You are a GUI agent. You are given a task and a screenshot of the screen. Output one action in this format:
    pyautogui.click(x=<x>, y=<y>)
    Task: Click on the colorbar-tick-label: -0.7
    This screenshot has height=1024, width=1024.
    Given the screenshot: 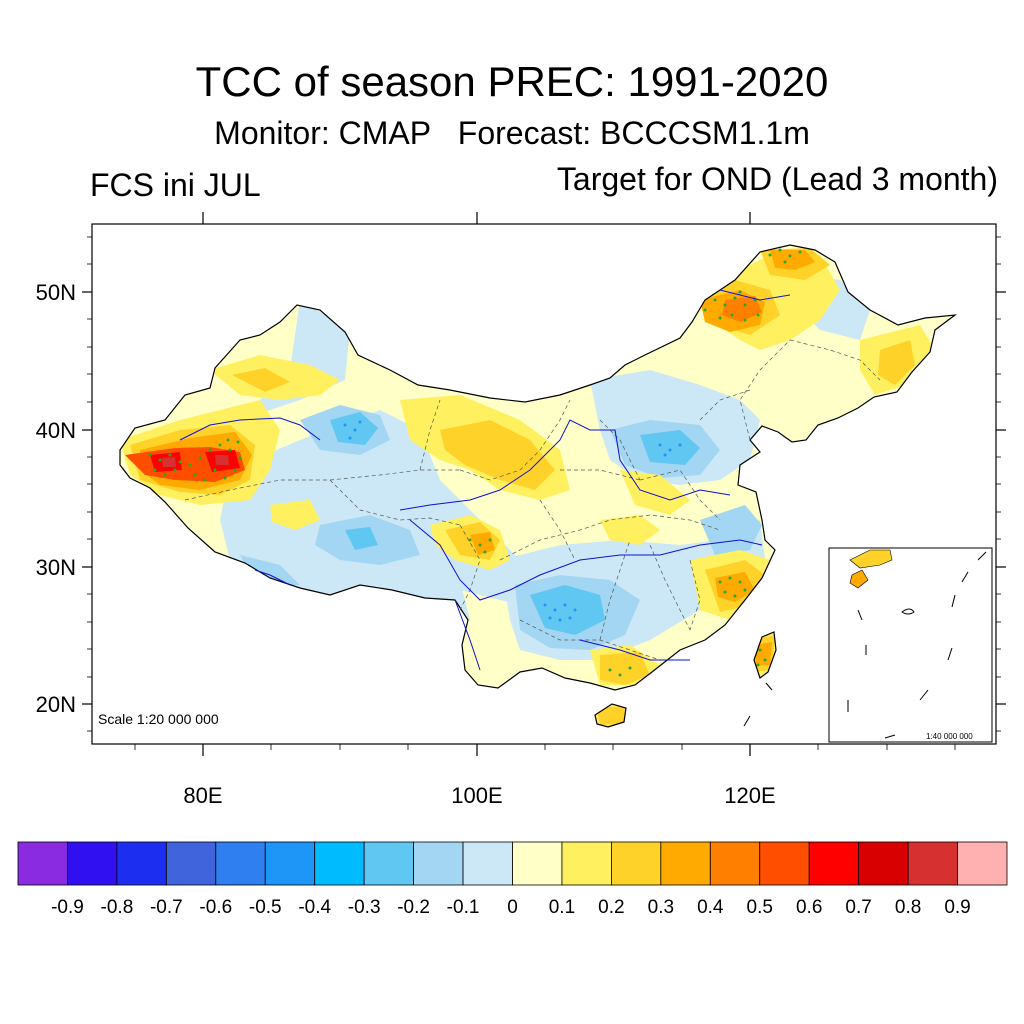 What is the action you would take?
    pyautogui.click(x=166, y=907)
    